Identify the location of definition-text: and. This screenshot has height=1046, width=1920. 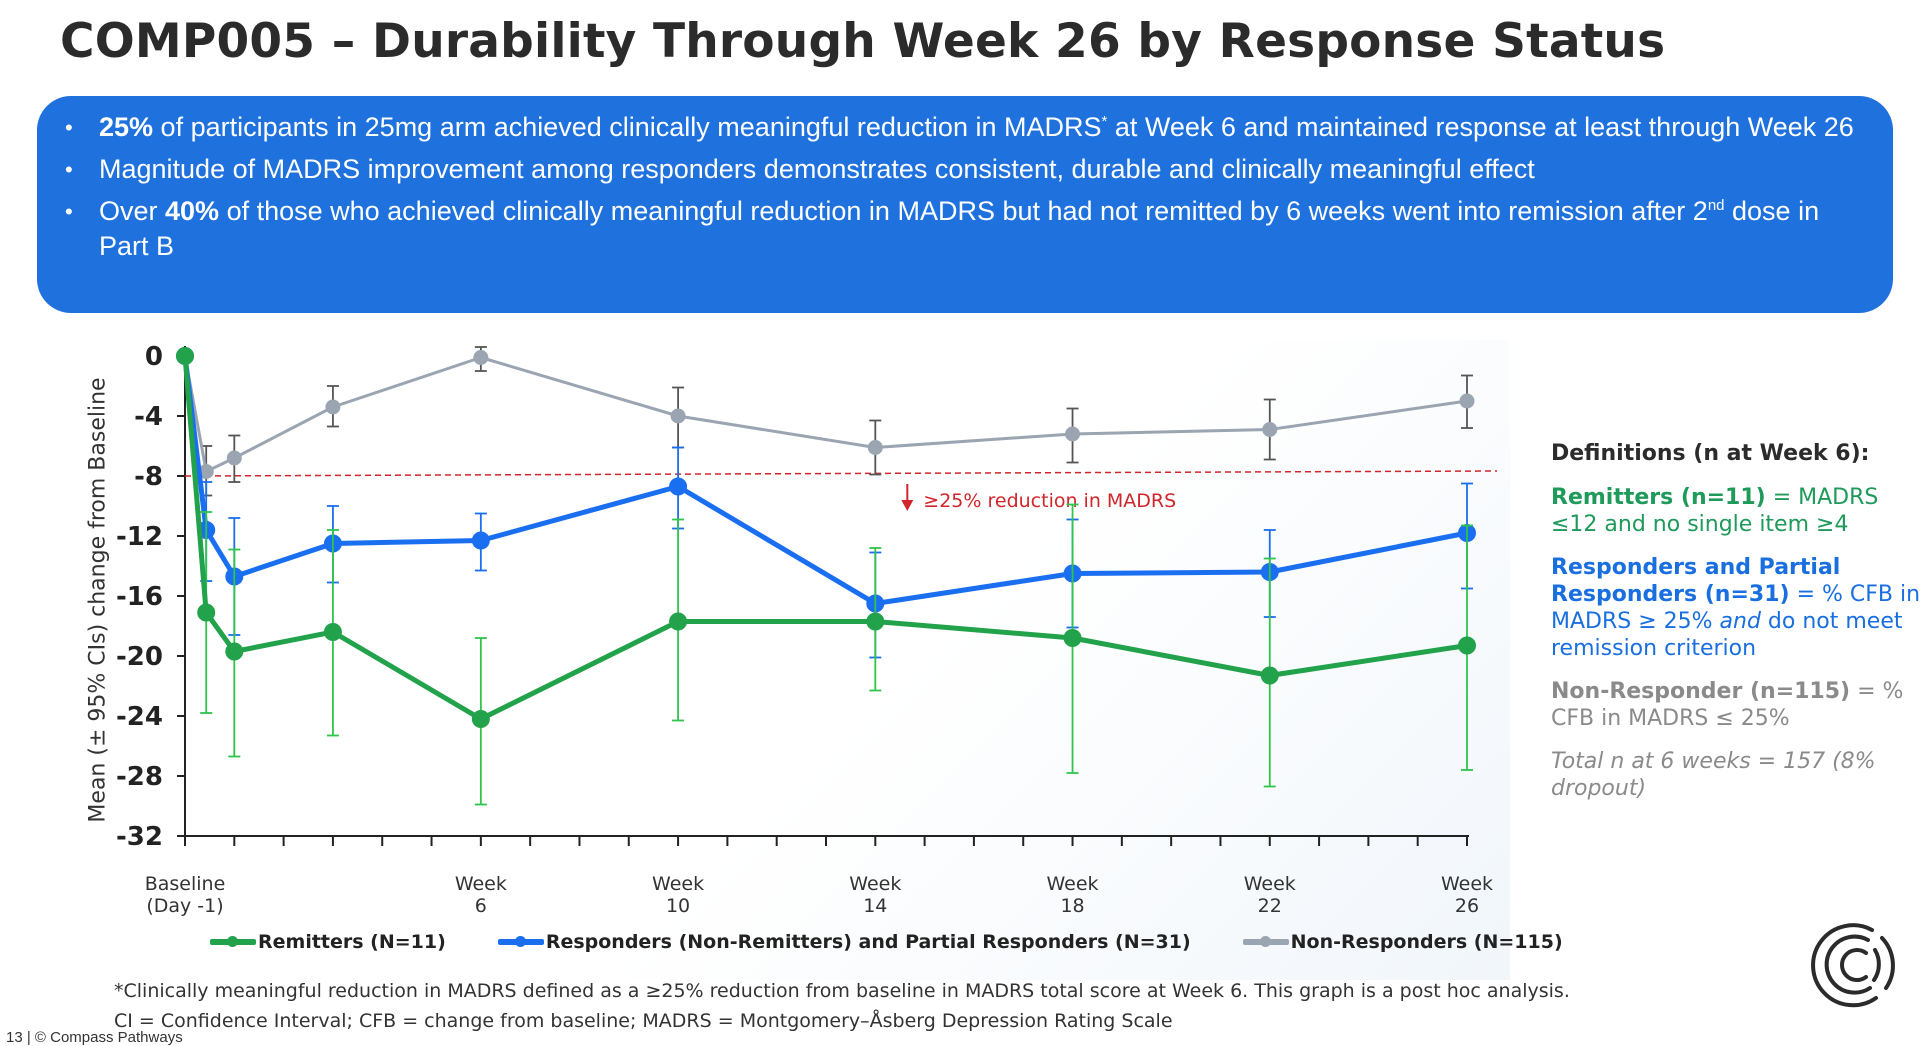
(1740, 621).